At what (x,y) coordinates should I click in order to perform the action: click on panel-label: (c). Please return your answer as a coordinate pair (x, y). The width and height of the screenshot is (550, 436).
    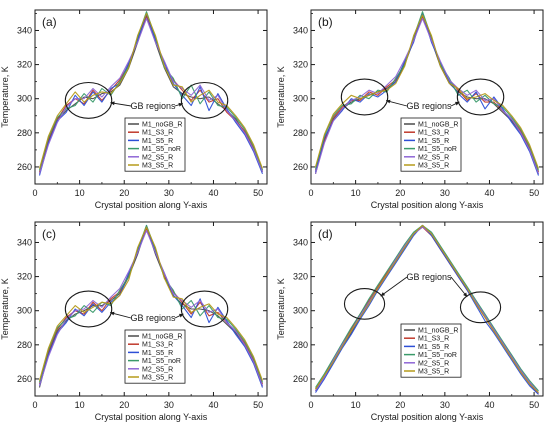
    Looking at the image, I should click on (49, 234).